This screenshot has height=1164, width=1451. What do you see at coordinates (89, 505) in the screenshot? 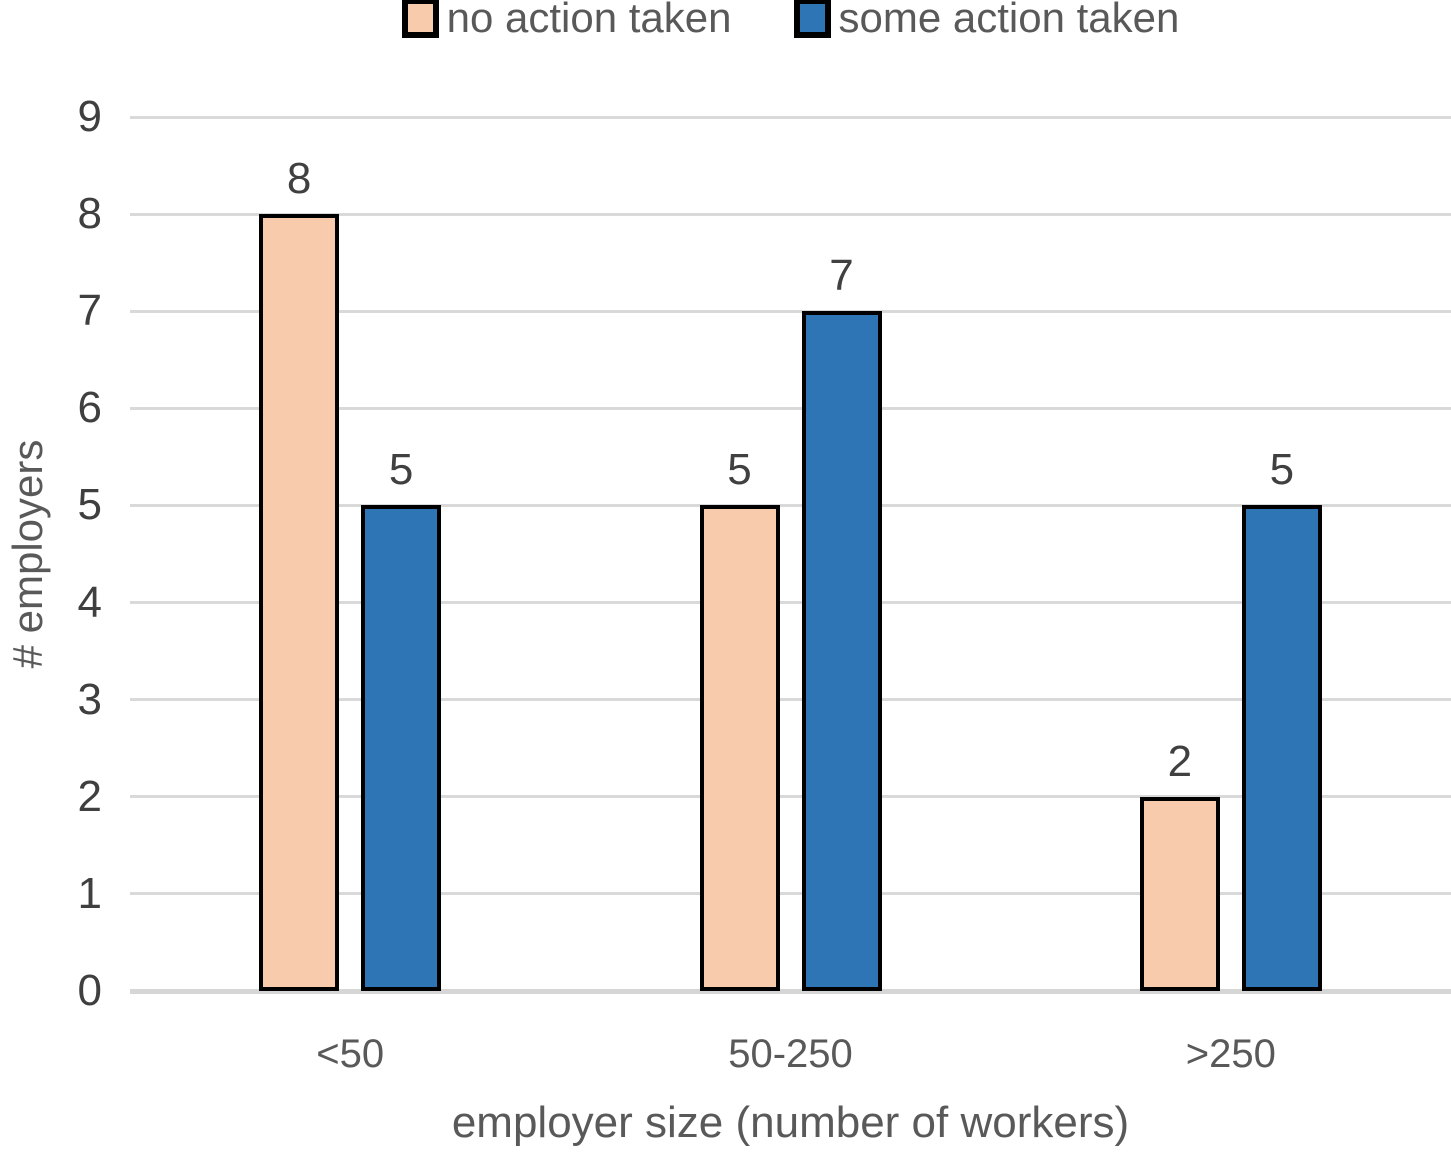
I see `y-tick-label: 5` at bounding box center [89, 505].